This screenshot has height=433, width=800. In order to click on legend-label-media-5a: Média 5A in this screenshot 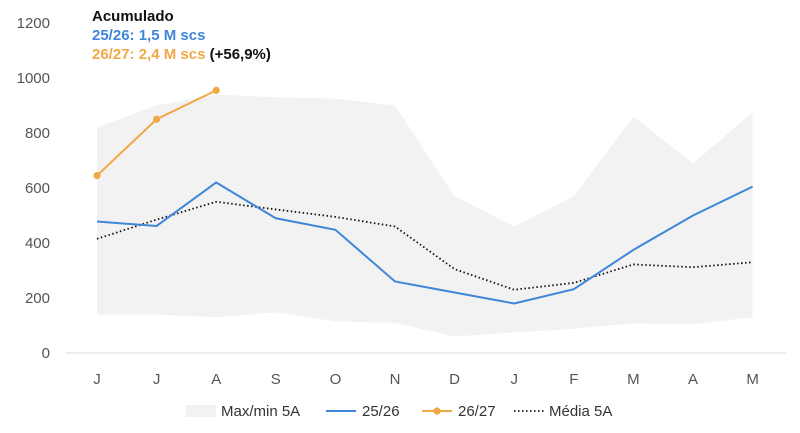, I will do `click(580, 411)`.